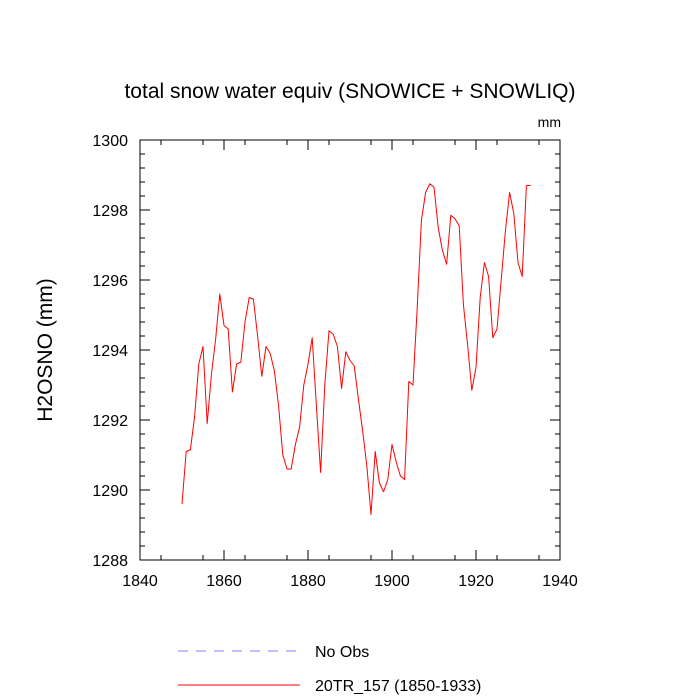 Image resolution: width=700 pixels, height=700 pixels. Describe the element at coordinates (308, 581) in the screenshot. I see `x-tick-label: 1880` at that location.